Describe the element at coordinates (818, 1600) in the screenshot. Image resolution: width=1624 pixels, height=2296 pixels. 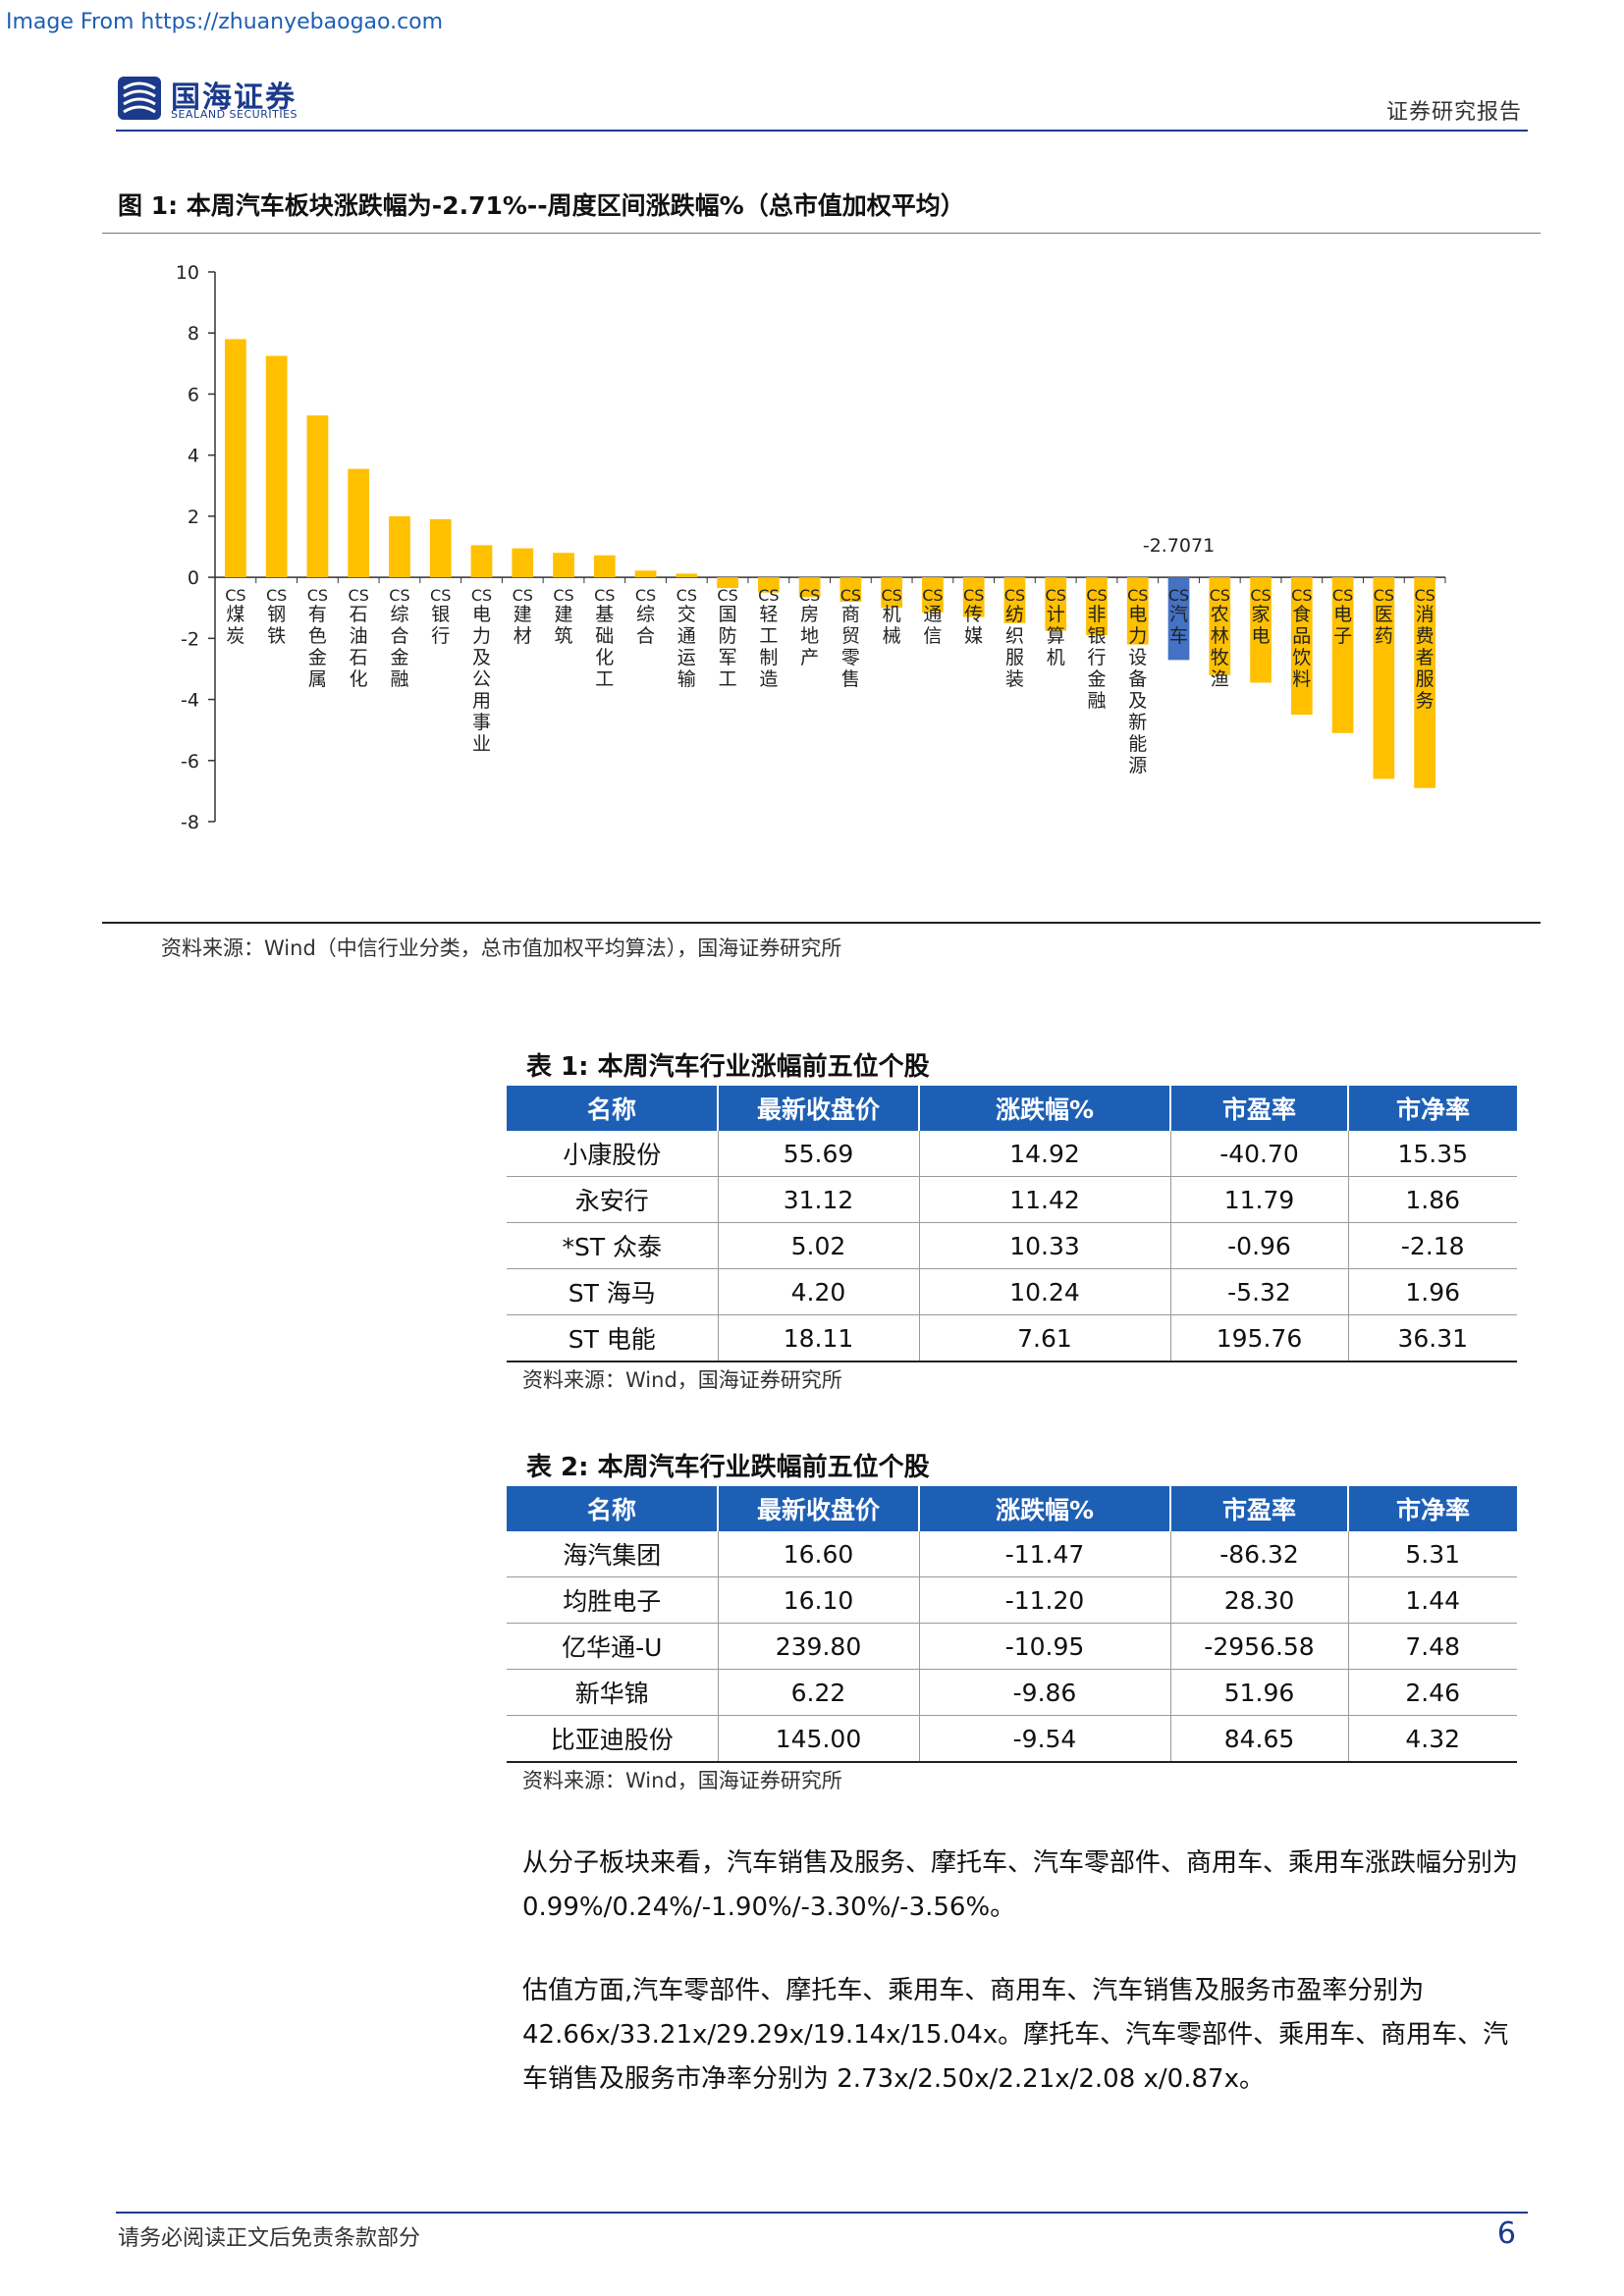
I see `table-cell: 16.10` at that location.